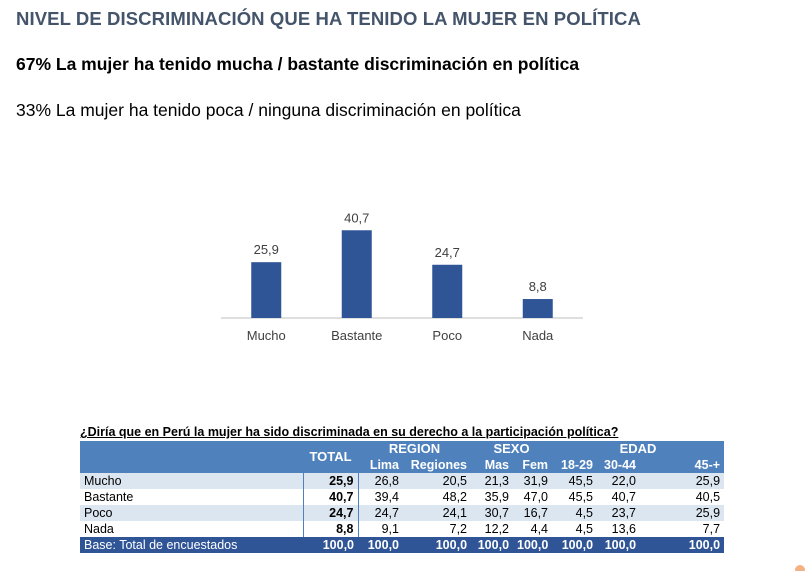 Image resolution: width=809 pixels, height=571 pixels. What do you see at coordinates (800, 568) in the screenshot?
I see `decorative-dot` at bounding box center [800, 568].